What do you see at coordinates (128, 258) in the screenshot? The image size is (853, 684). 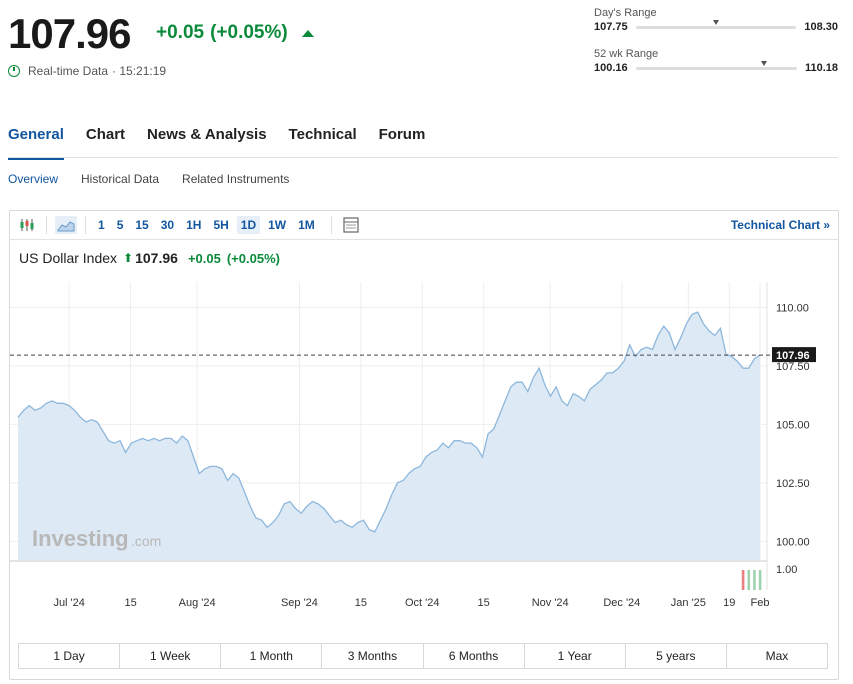 I see `up-arrow-icon: ⬆` at bounding box center [128, 258].